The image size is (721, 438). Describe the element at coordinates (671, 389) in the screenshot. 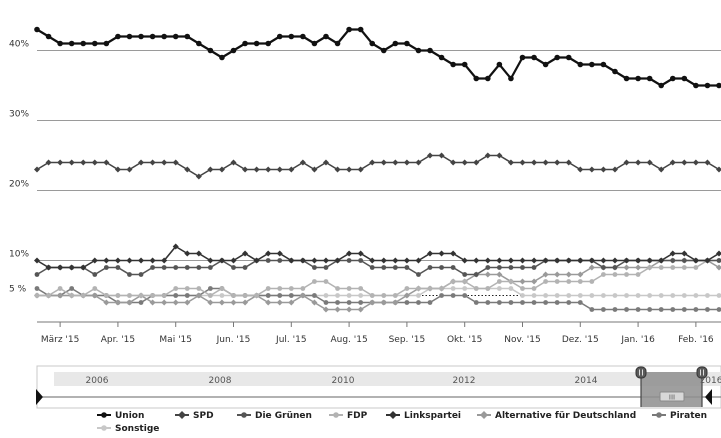

I see `navigator-selected-range` at that location.